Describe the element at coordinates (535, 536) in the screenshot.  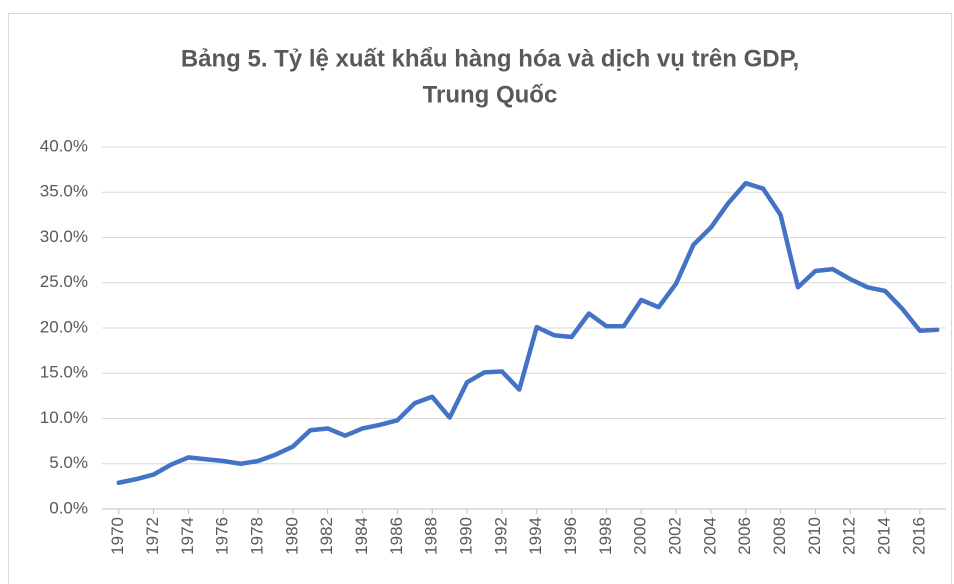
I see `x-tick-label: 1994` at that location.